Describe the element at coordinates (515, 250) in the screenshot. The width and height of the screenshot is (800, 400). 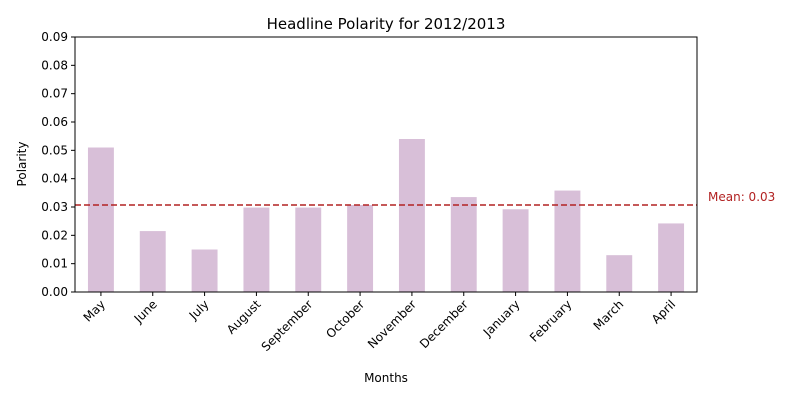
I see `bar-january` at that location.